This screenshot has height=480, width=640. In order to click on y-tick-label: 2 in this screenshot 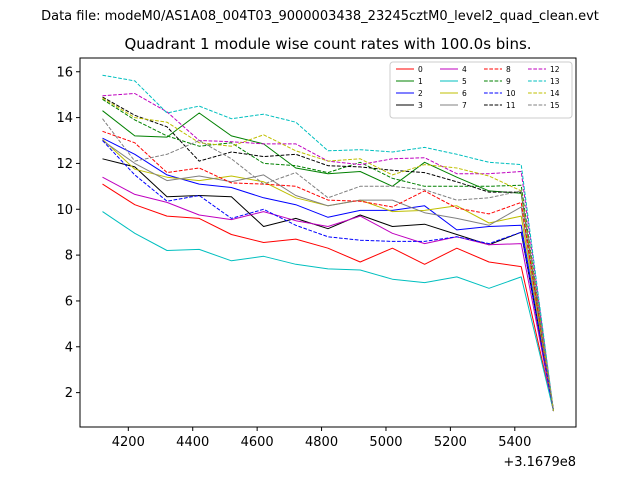, I will do `click(69, 393)`.